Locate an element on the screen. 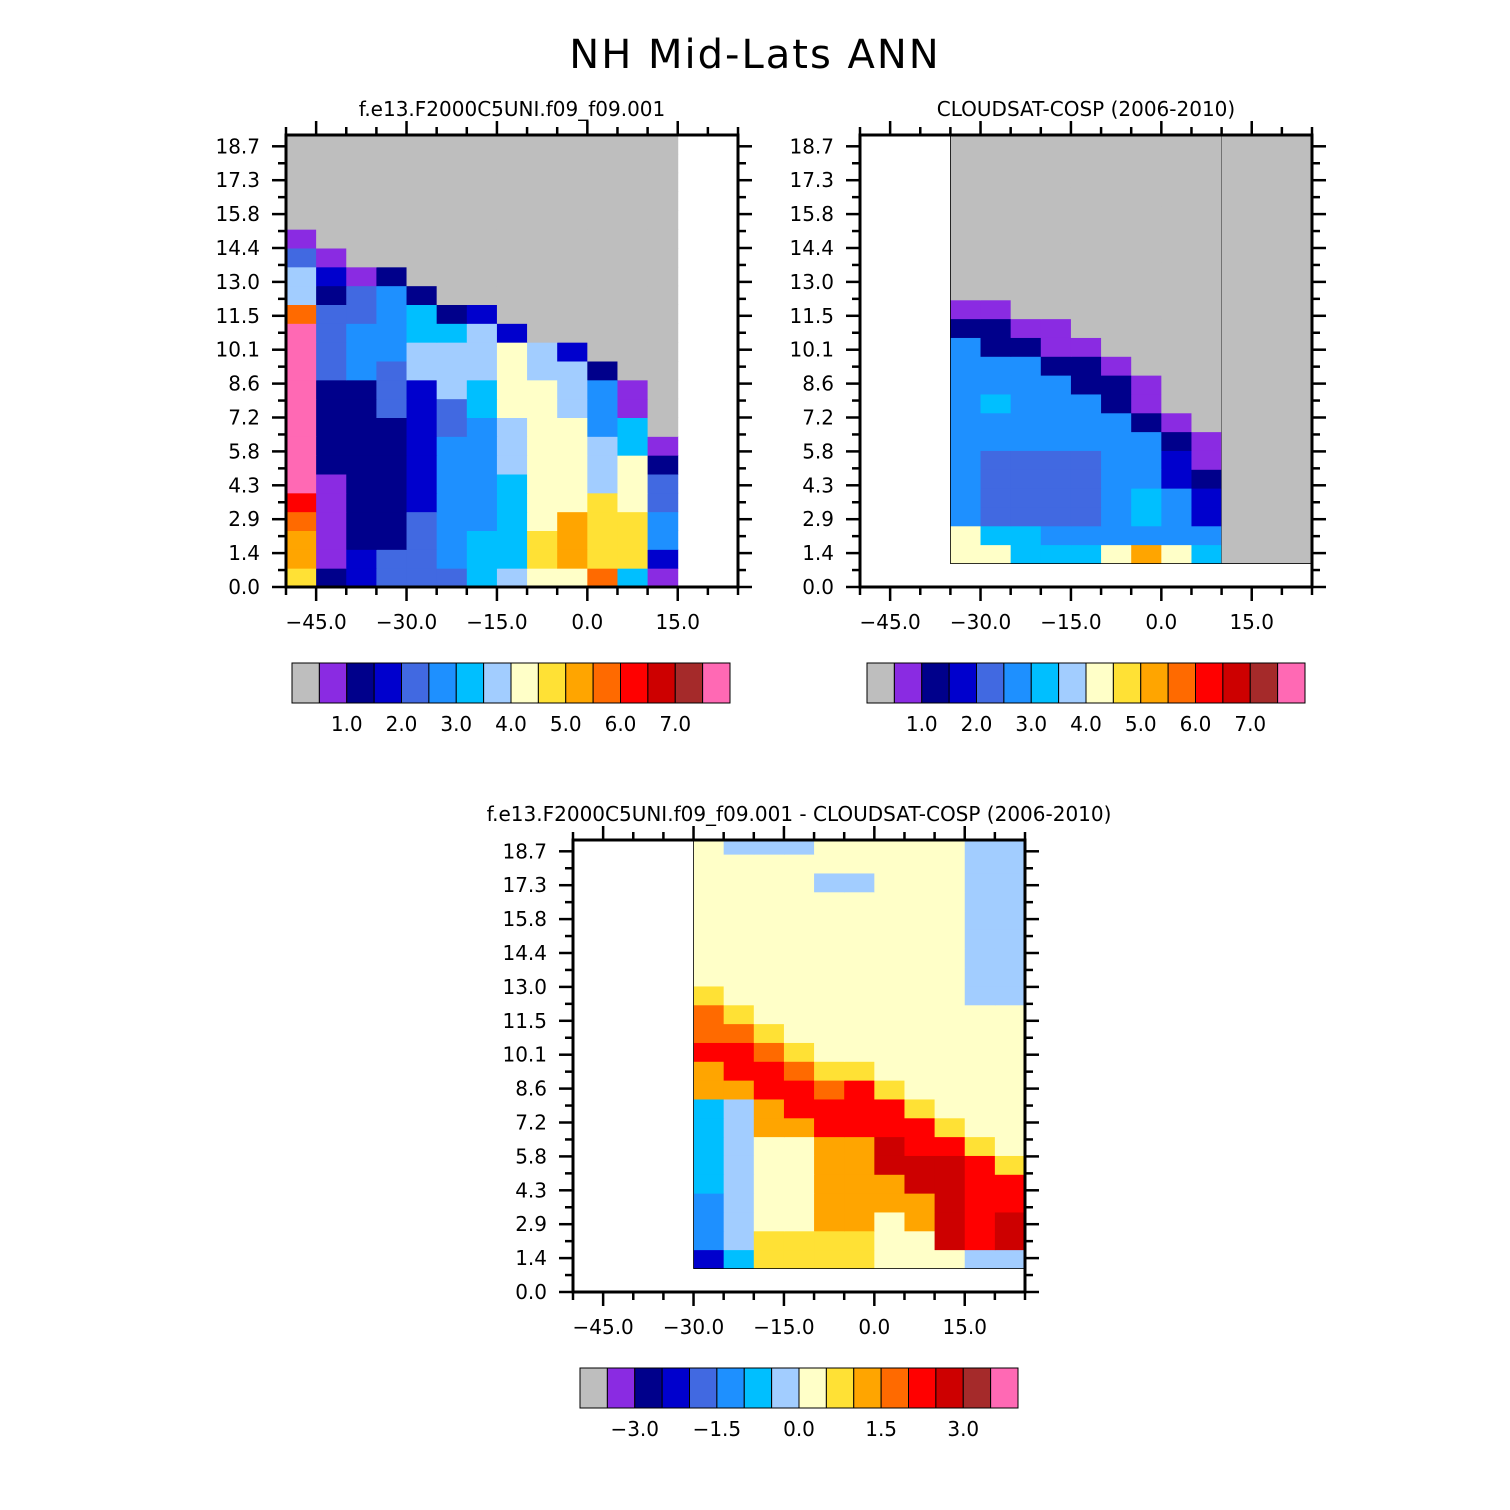  x-tick-label: −15.0 is located at coordinates (783, 1327).